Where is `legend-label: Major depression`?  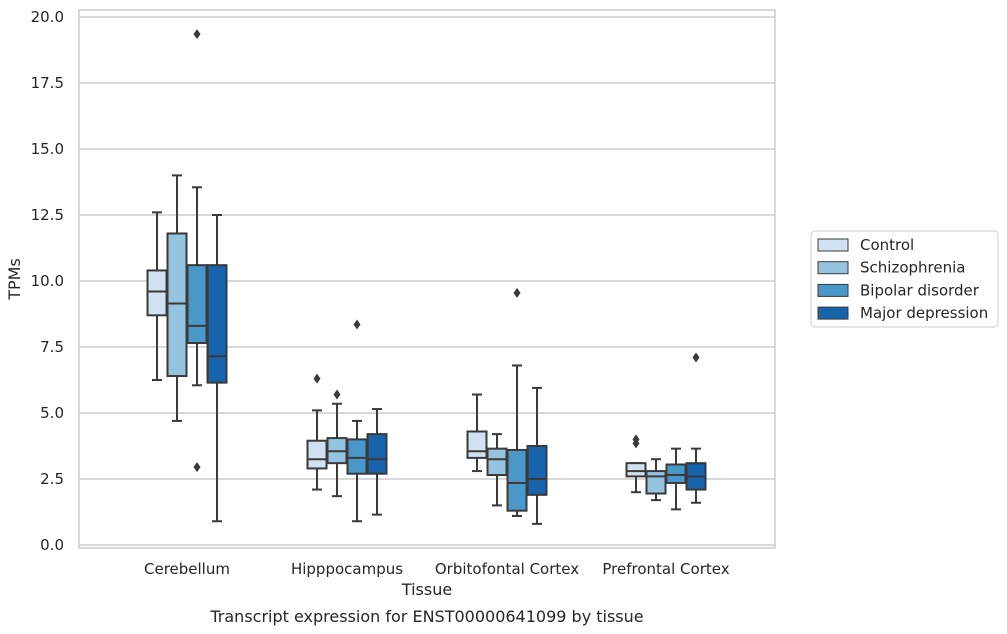 legend-label: Major depression is located at coordinates (924, 313).